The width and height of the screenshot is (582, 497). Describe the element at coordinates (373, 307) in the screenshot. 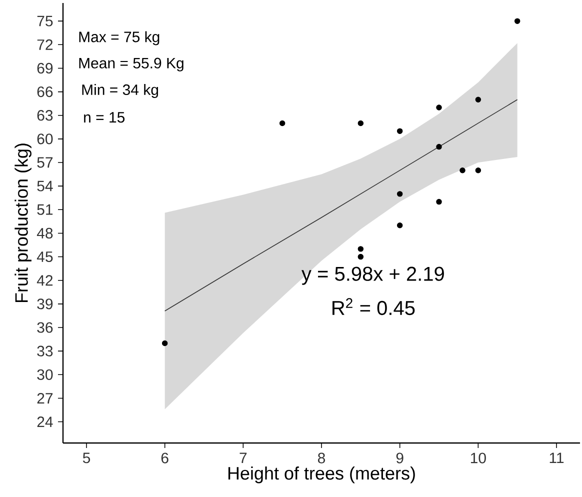

I see `annotation: R$^{2}$ = 0.45` at that location.